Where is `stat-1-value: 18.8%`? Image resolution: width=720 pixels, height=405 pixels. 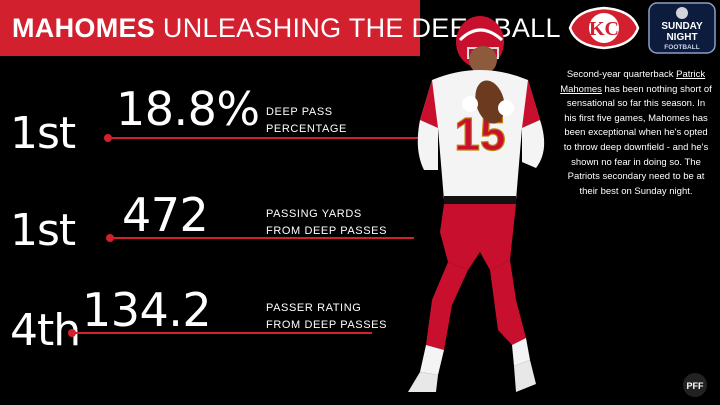 stat-1-value: 18.8% is located at coordinates (188, 109).